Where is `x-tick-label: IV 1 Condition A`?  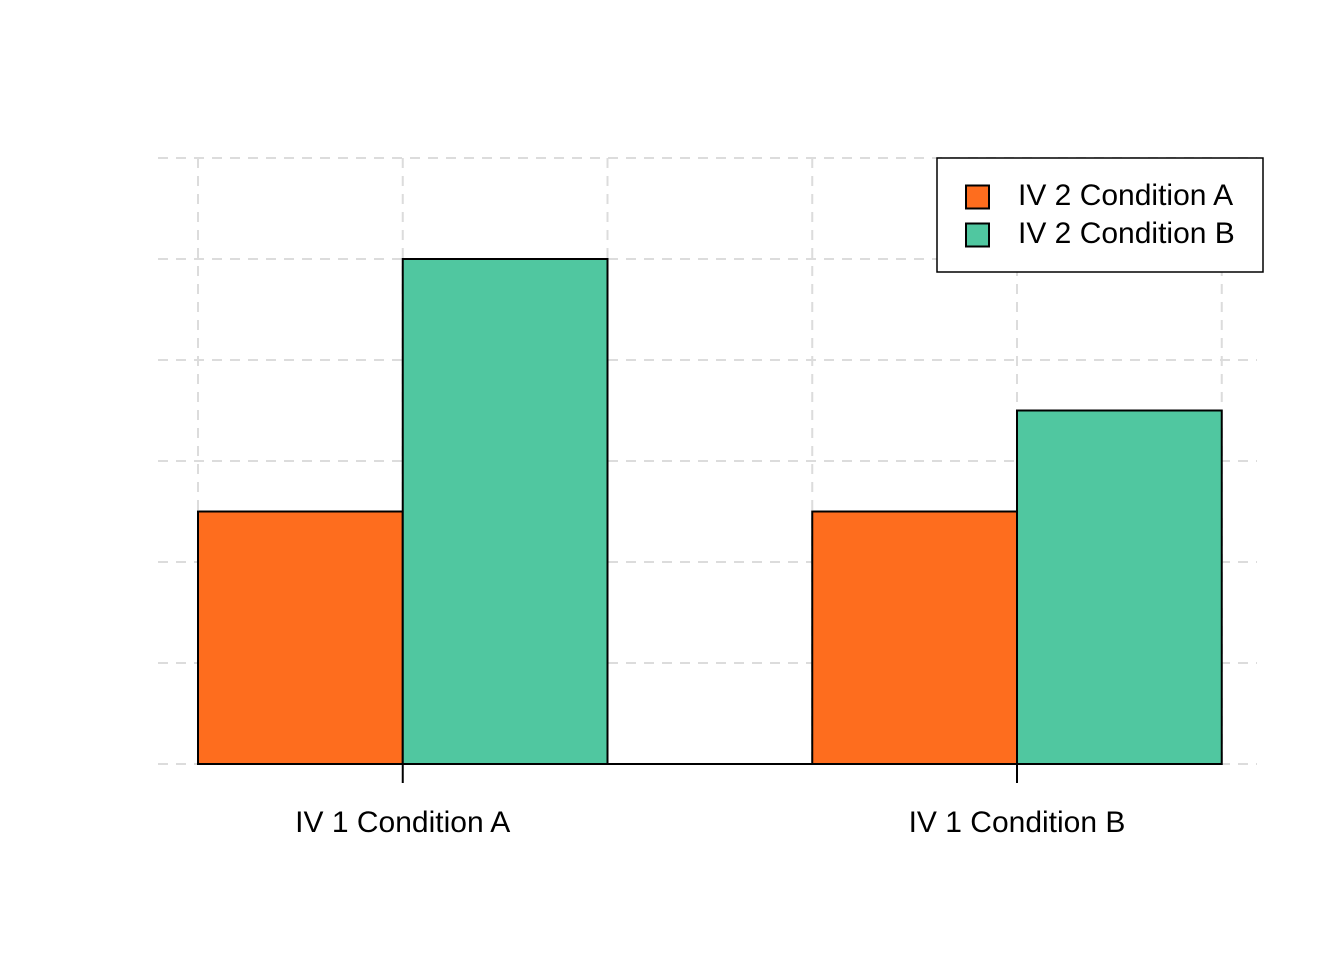 x-tick-label: IV 1 Condition A is located at coordinates (402, 822).